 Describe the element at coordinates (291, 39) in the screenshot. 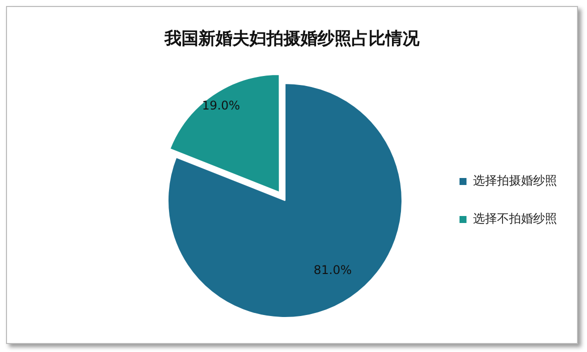

I see `chart-title: 我国新婚夫妇拍摄婚纱照占比情况` at that location.